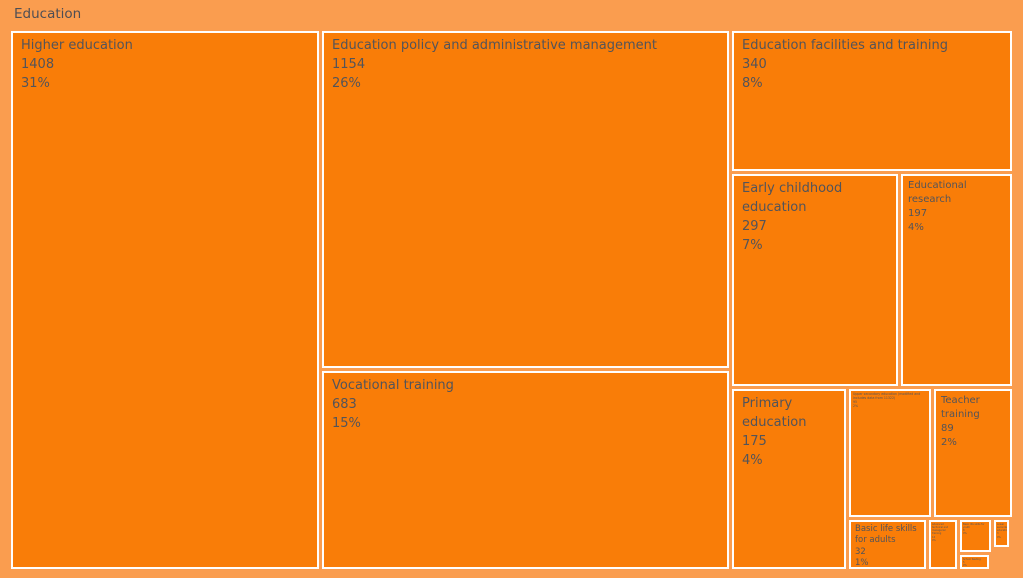 This screenshot has height=578, width=1023. What do you see at coordinates (845, 45) in the screenshot?
I see `tile-label: Education facilities and training` at bounding box center [845, 45].